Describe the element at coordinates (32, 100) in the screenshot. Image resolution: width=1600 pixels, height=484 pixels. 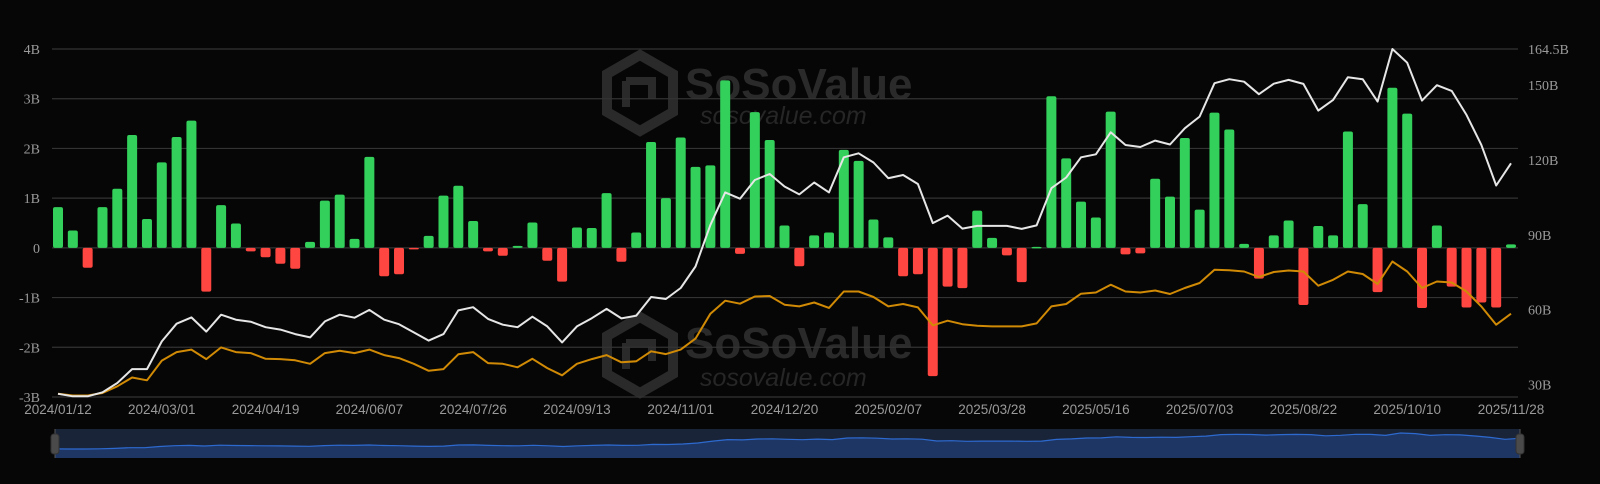
I see `left-axis-tick-label: 3B` at that location.